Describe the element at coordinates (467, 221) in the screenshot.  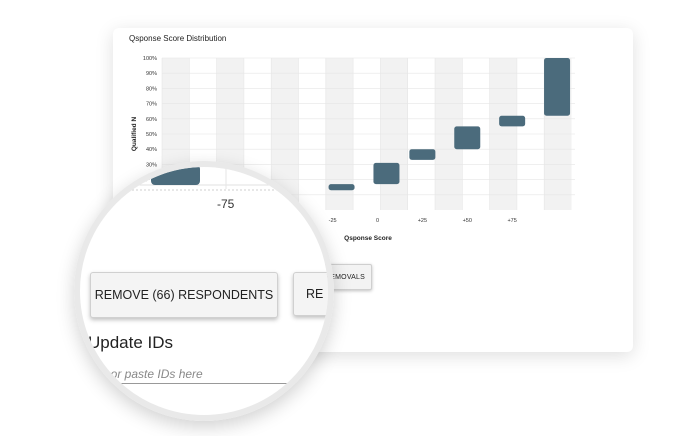
I see `x-tick-label: +50` at that location.